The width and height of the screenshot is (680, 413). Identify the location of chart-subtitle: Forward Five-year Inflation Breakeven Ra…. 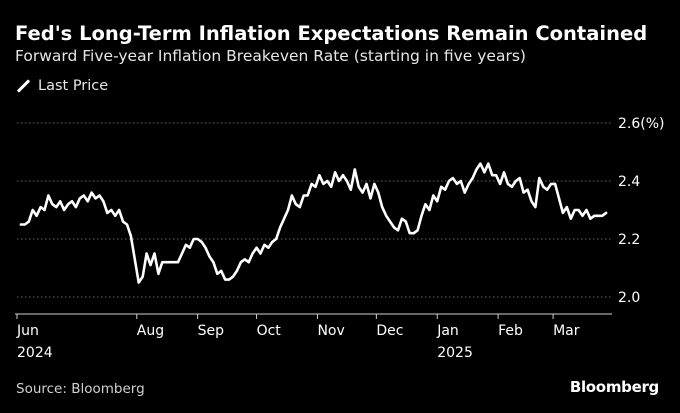
(270, 56).